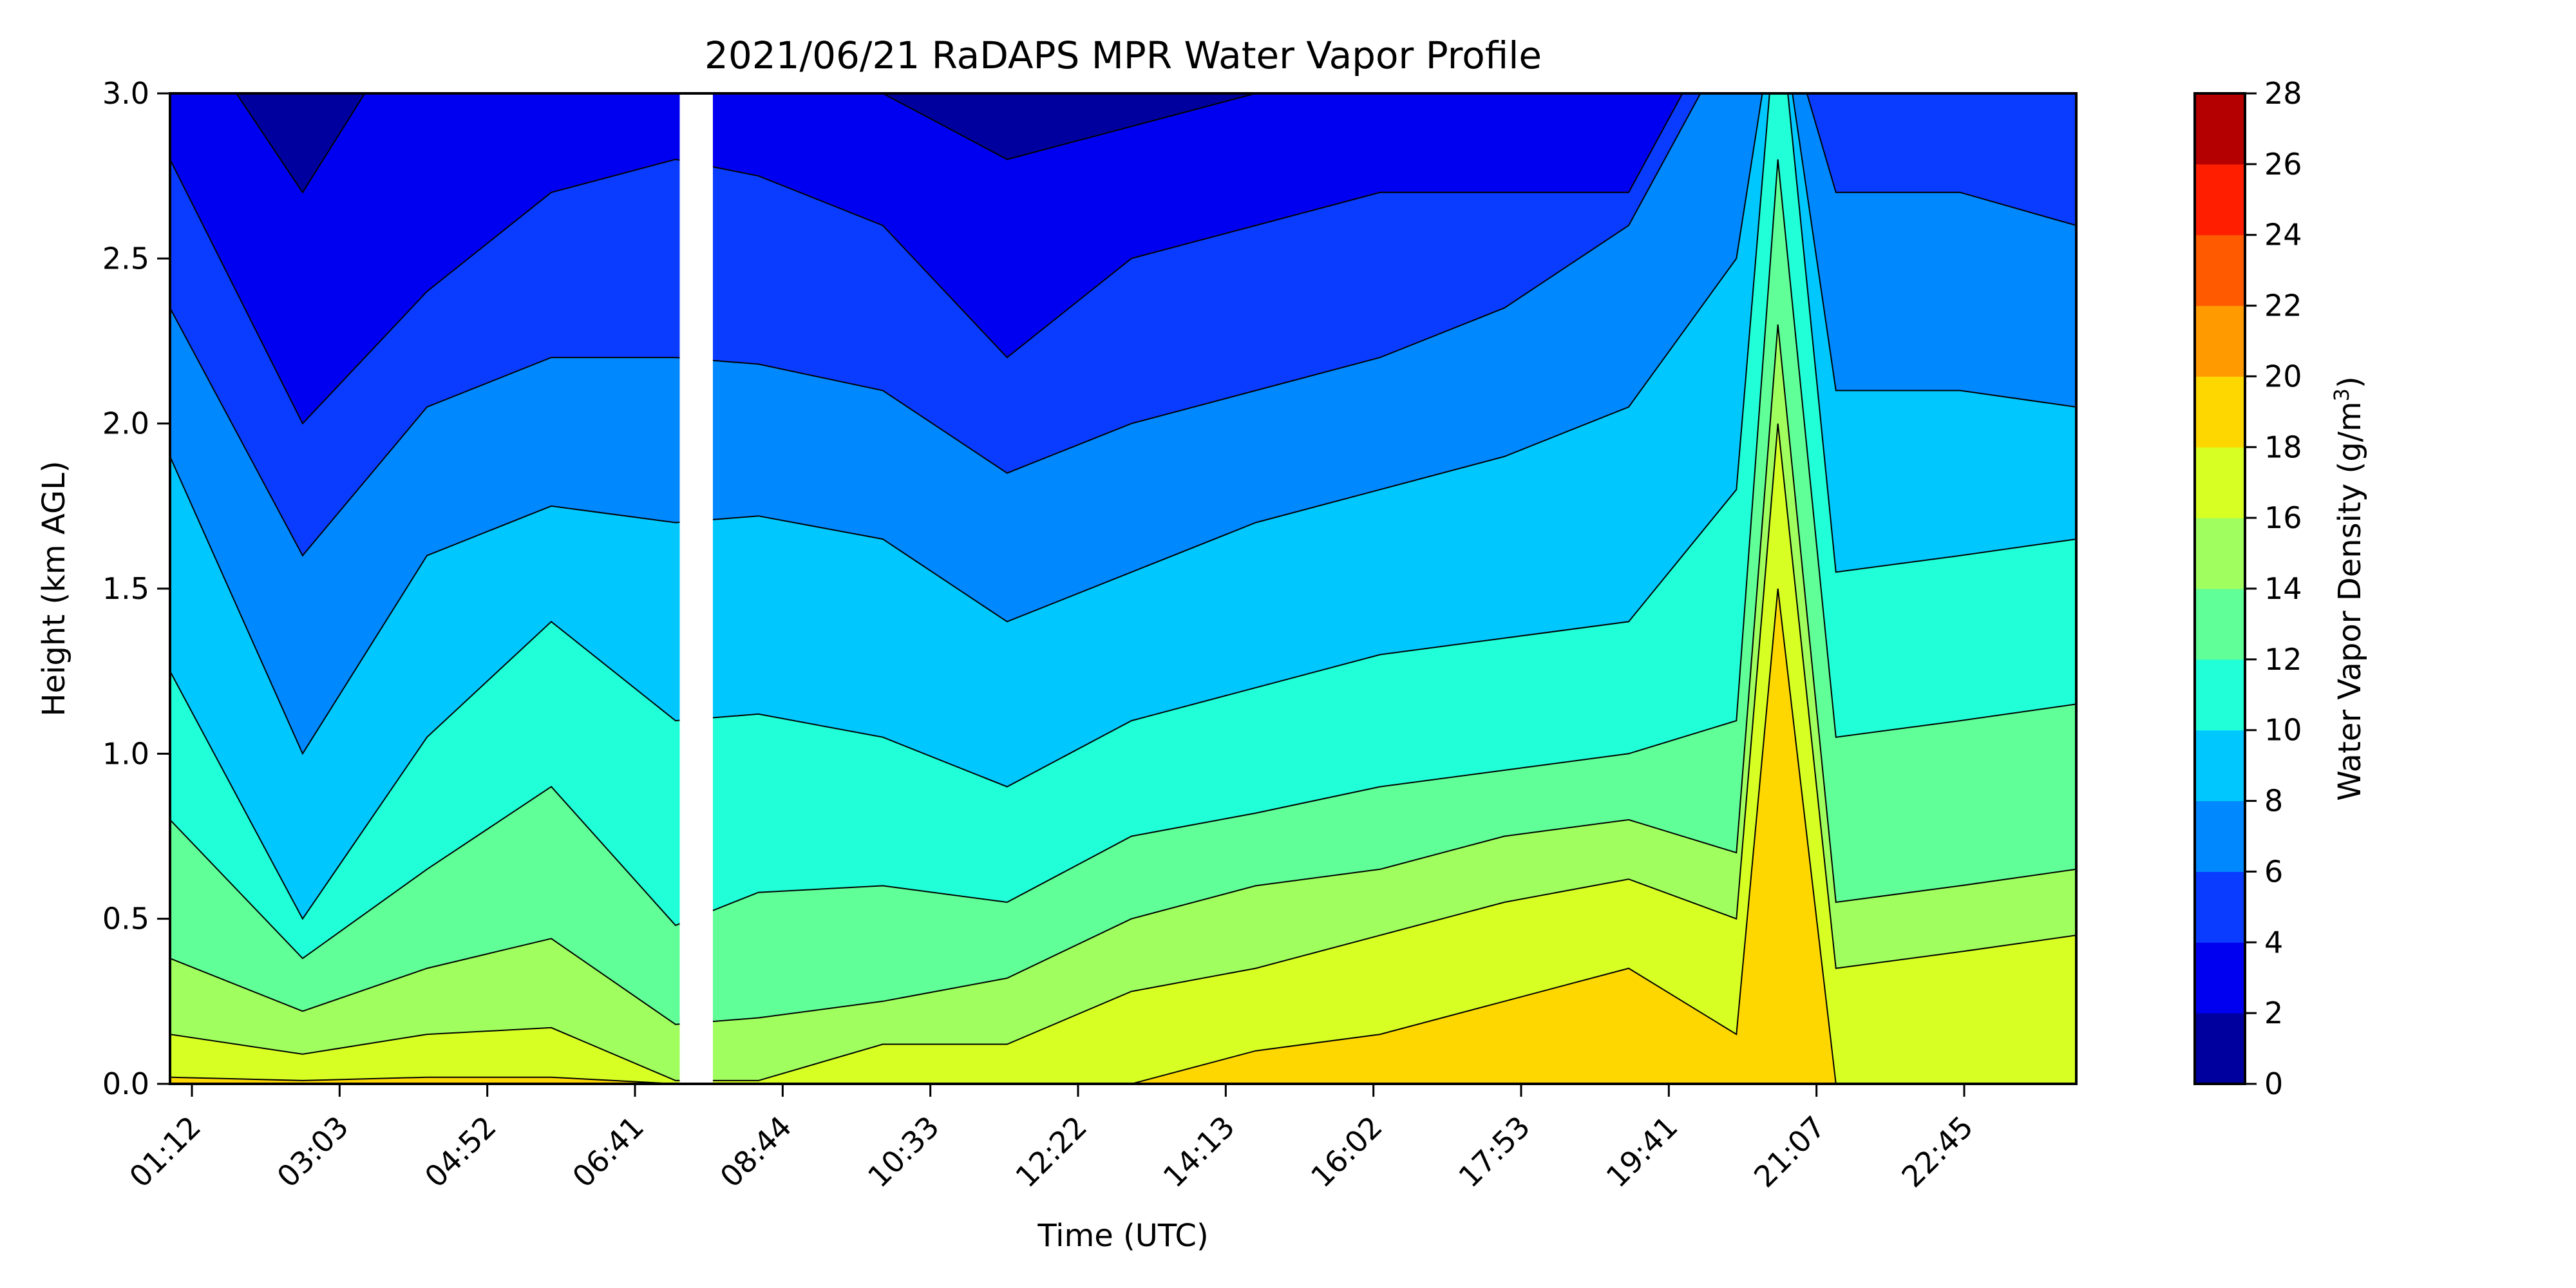 The width and height of the screenshot is (2576, 1288). Describe the element at coordinates (125, 93) in the screenshot. I see `y-tick-label: 3.0` at that location.